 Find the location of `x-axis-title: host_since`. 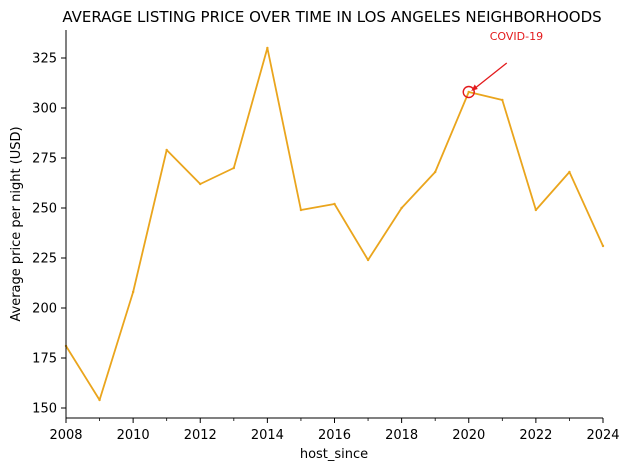

x-axis-title: host_since is located at coordinates (334, 454).